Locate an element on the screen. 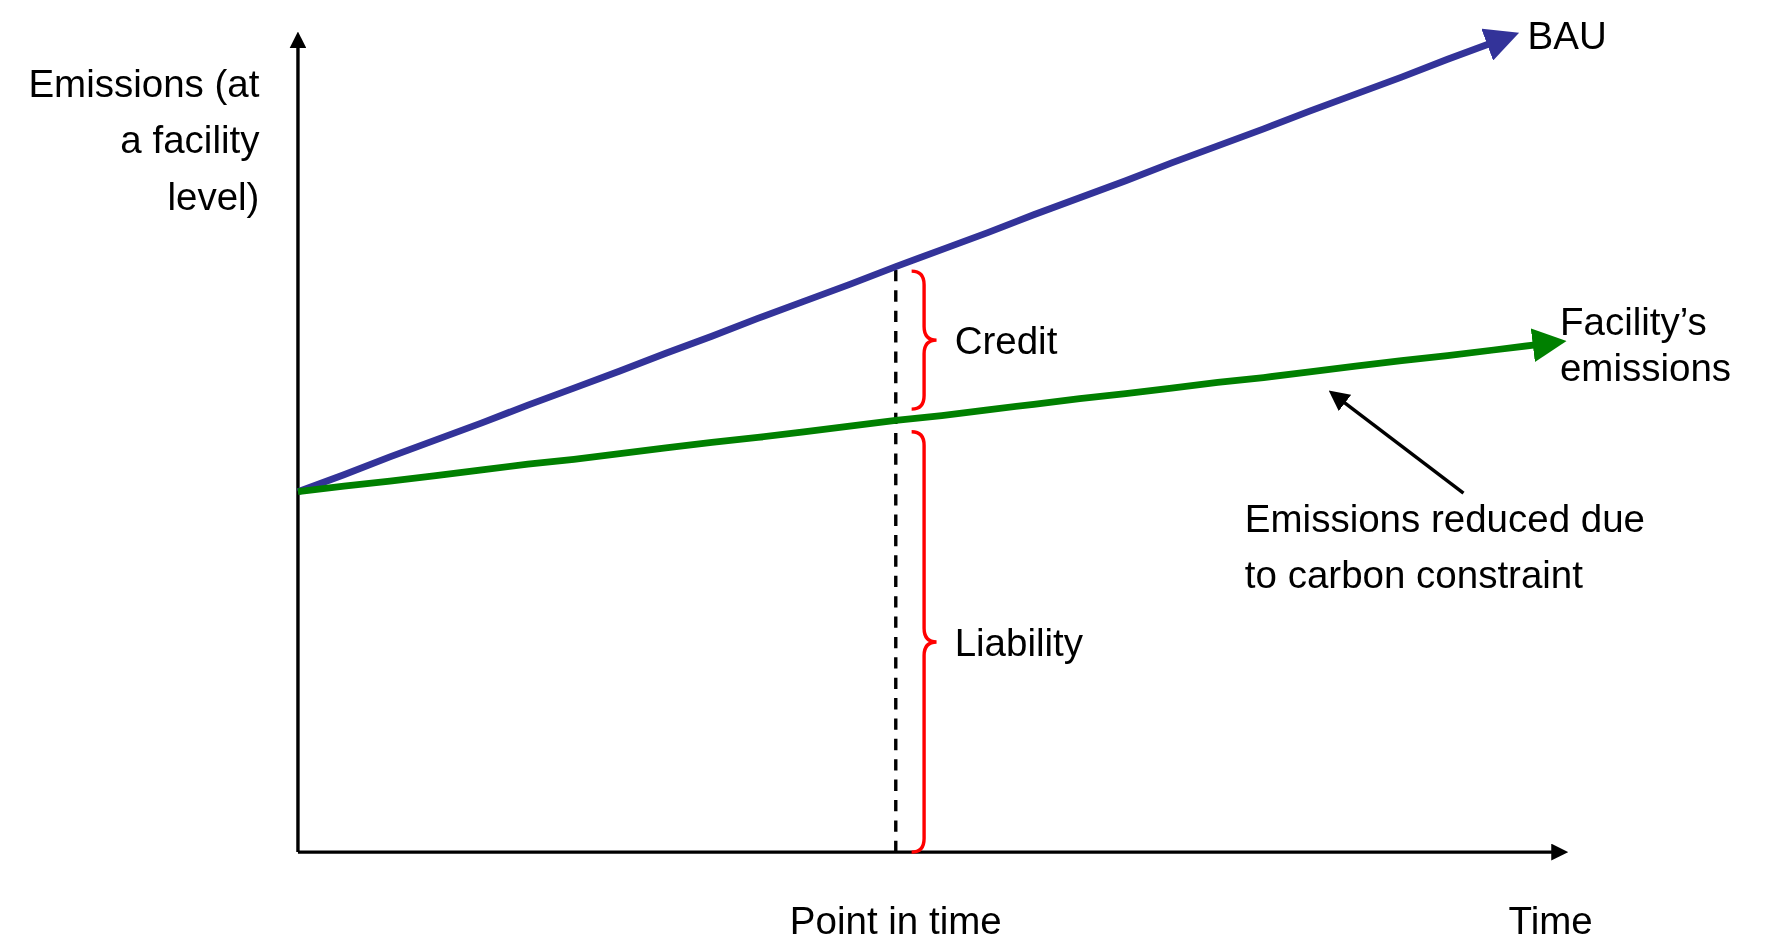 Image resolution: width=1792 pixels, height=943 pixels. series-label: Facility’s emissions is located at coordinates (1645, 344).